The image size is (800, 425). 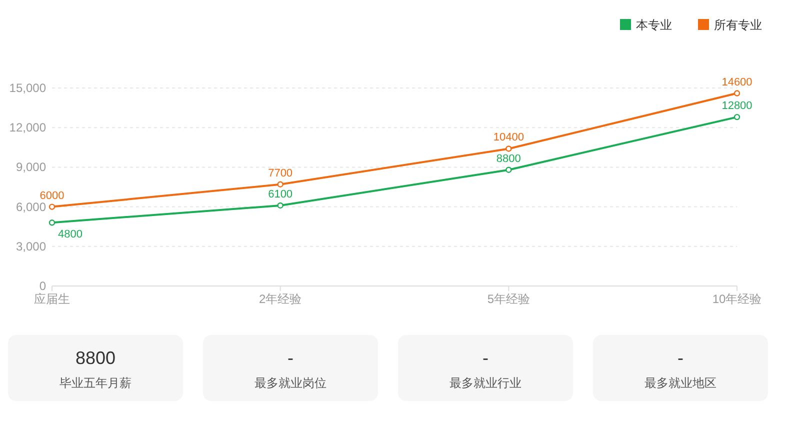 I want to click on text: 最多就业岗位, so click(x=290, y=383).